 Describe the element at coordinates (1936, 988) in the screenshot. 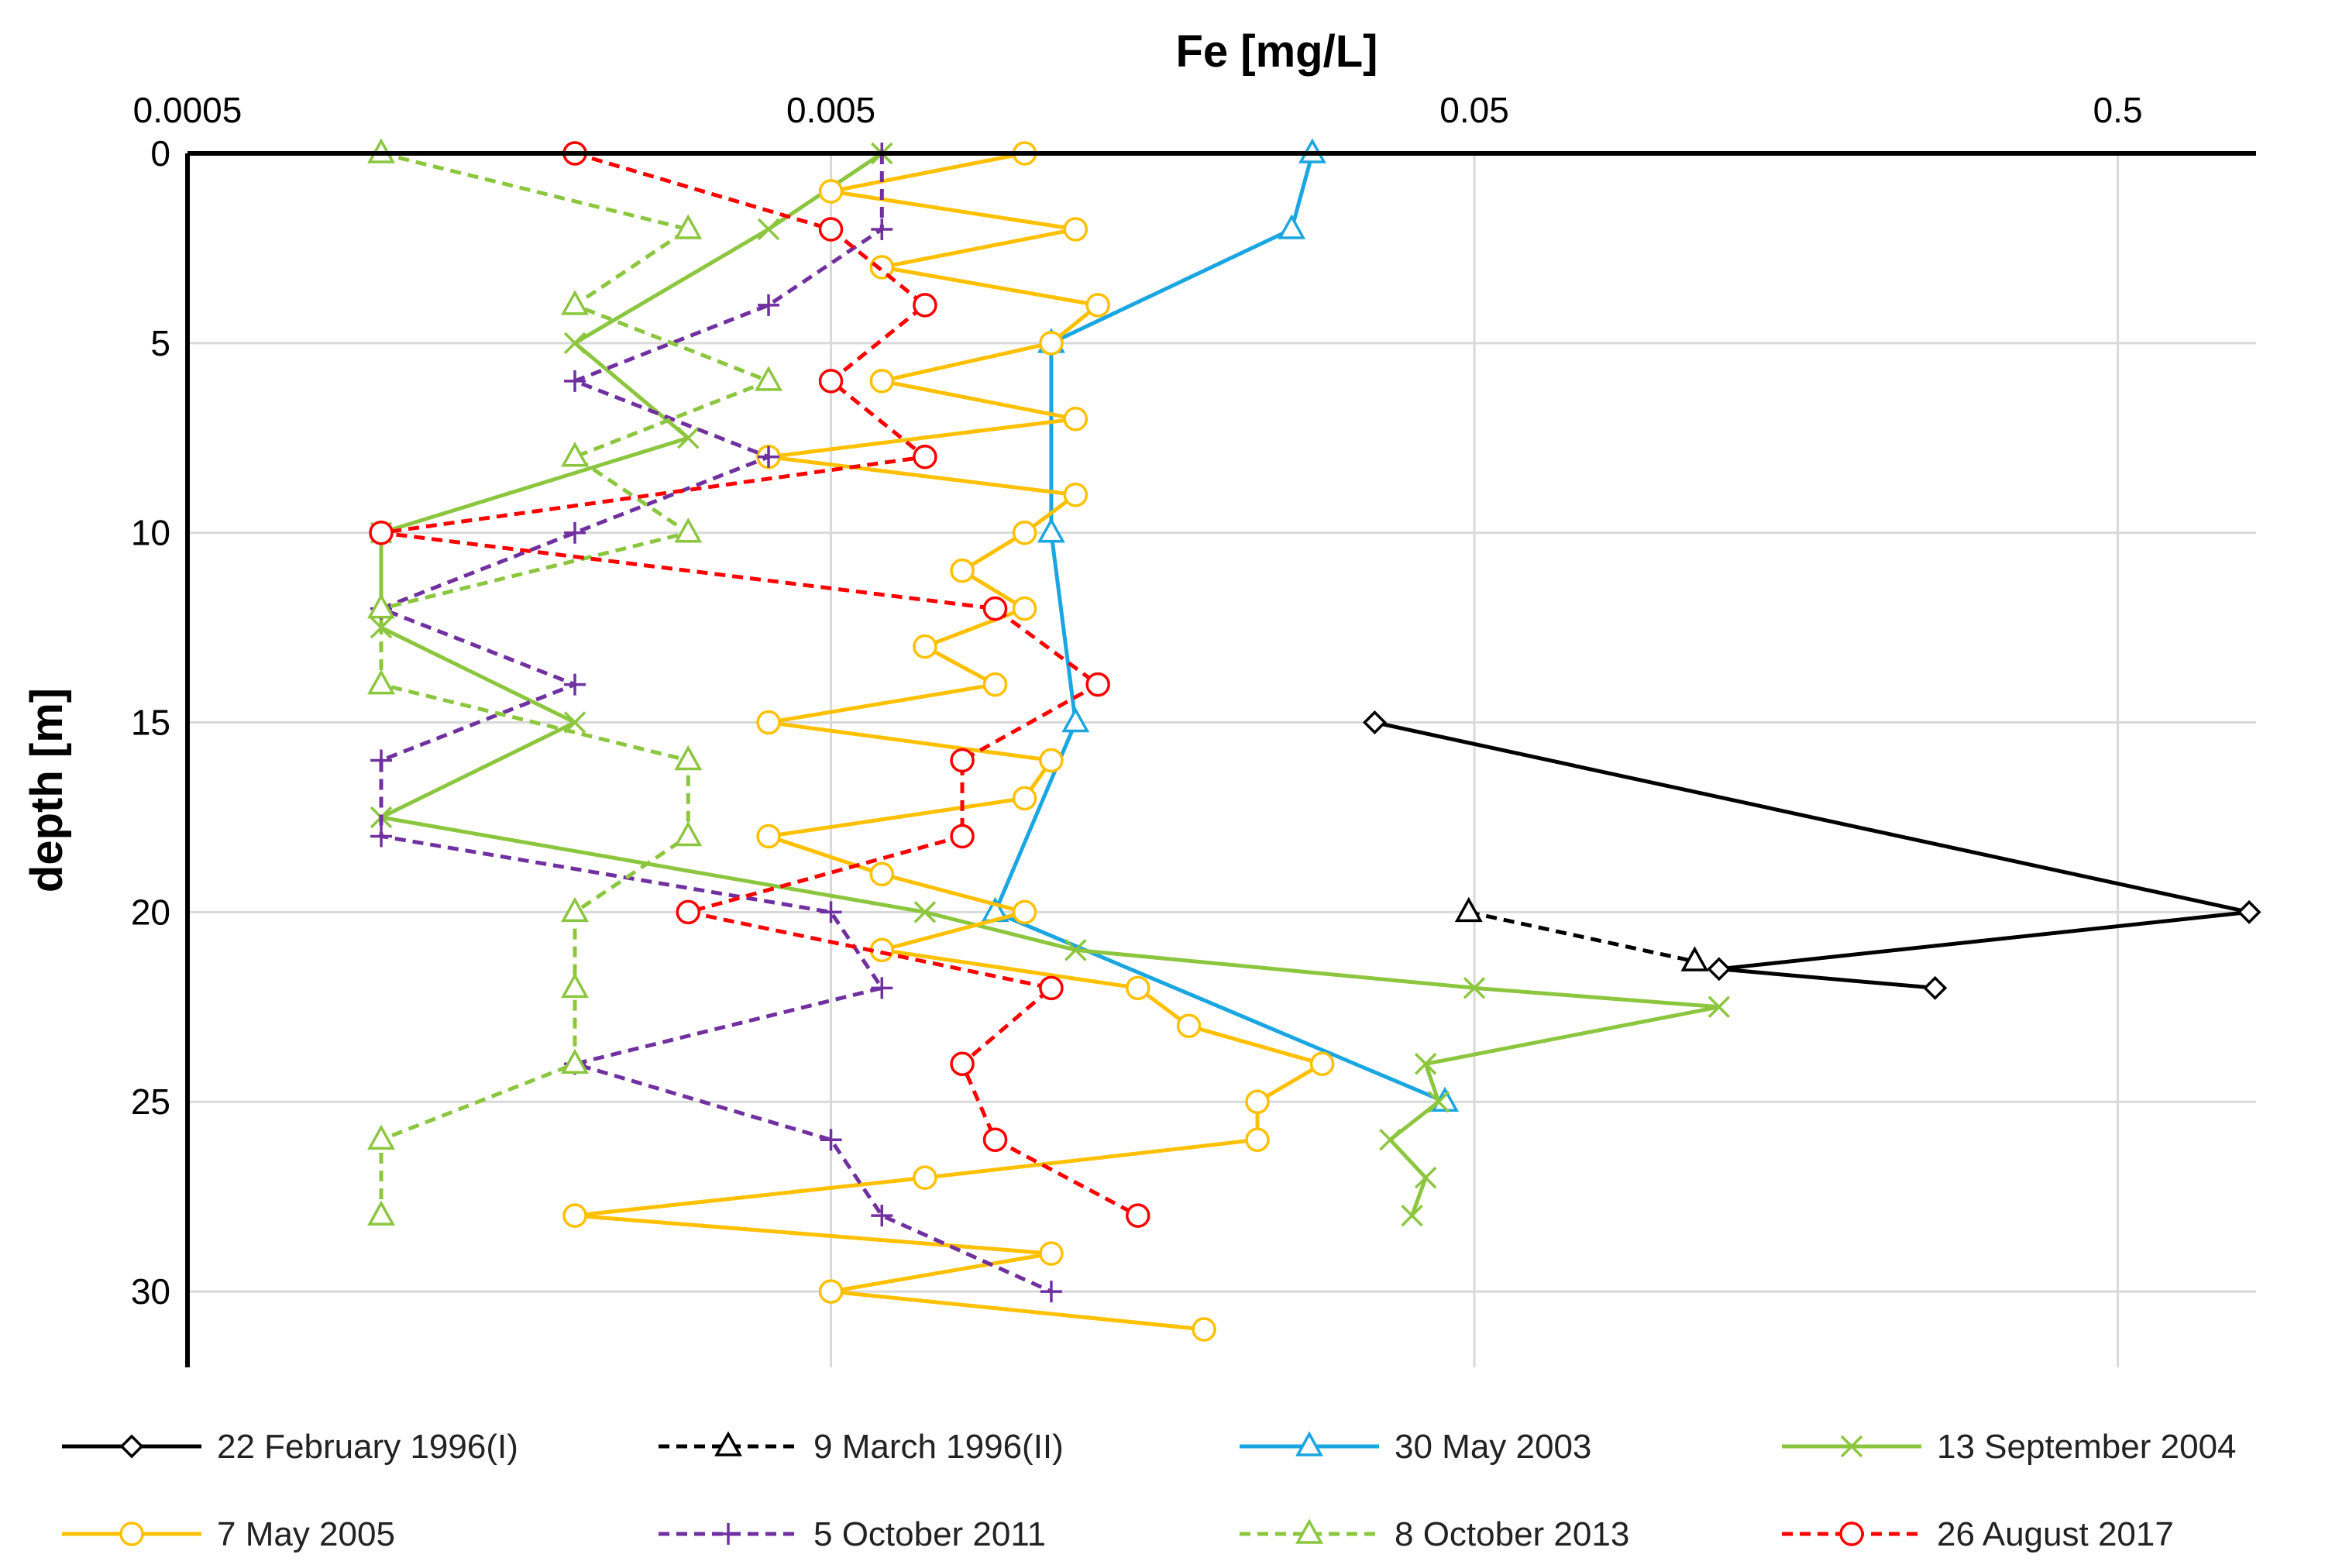

I see `data-point-diamond` at that location.